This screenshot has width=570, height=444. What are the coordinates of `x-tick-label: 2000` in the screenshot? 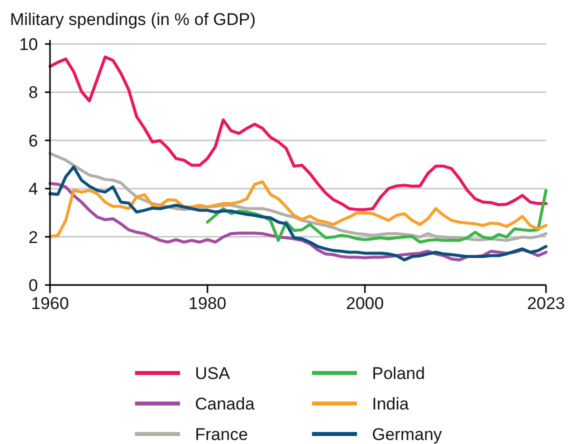 It's located at (365, 303).